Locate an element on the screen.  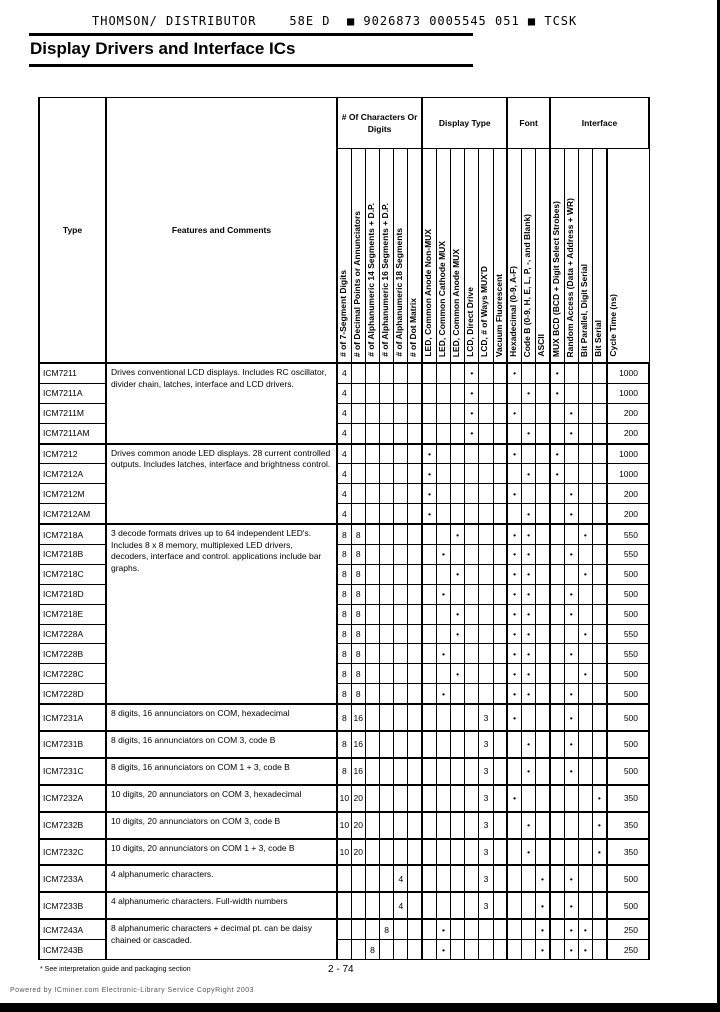
cell-value: 16 is located at coordinates (358, 771).